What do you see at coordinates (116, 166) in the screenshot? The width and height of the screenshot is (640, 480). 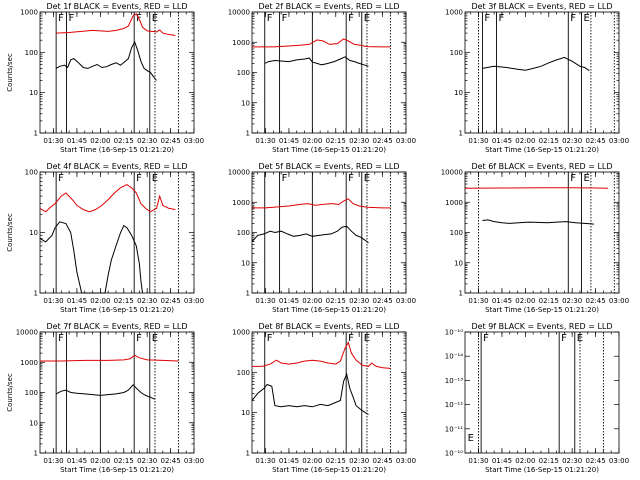 I see `panel-title: Det 4f BLACK = Events, RED = LLD` at bounding box center [116, 166].